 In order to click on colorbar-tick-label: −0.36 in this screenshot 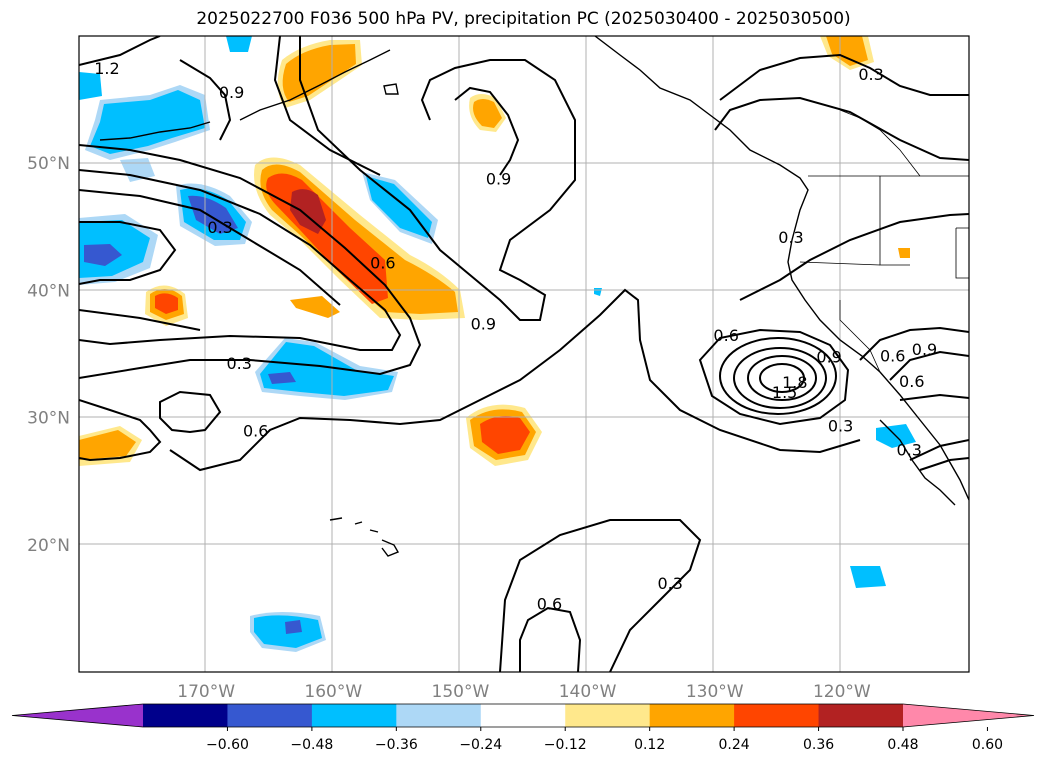, I will do `click(396, 745)`.